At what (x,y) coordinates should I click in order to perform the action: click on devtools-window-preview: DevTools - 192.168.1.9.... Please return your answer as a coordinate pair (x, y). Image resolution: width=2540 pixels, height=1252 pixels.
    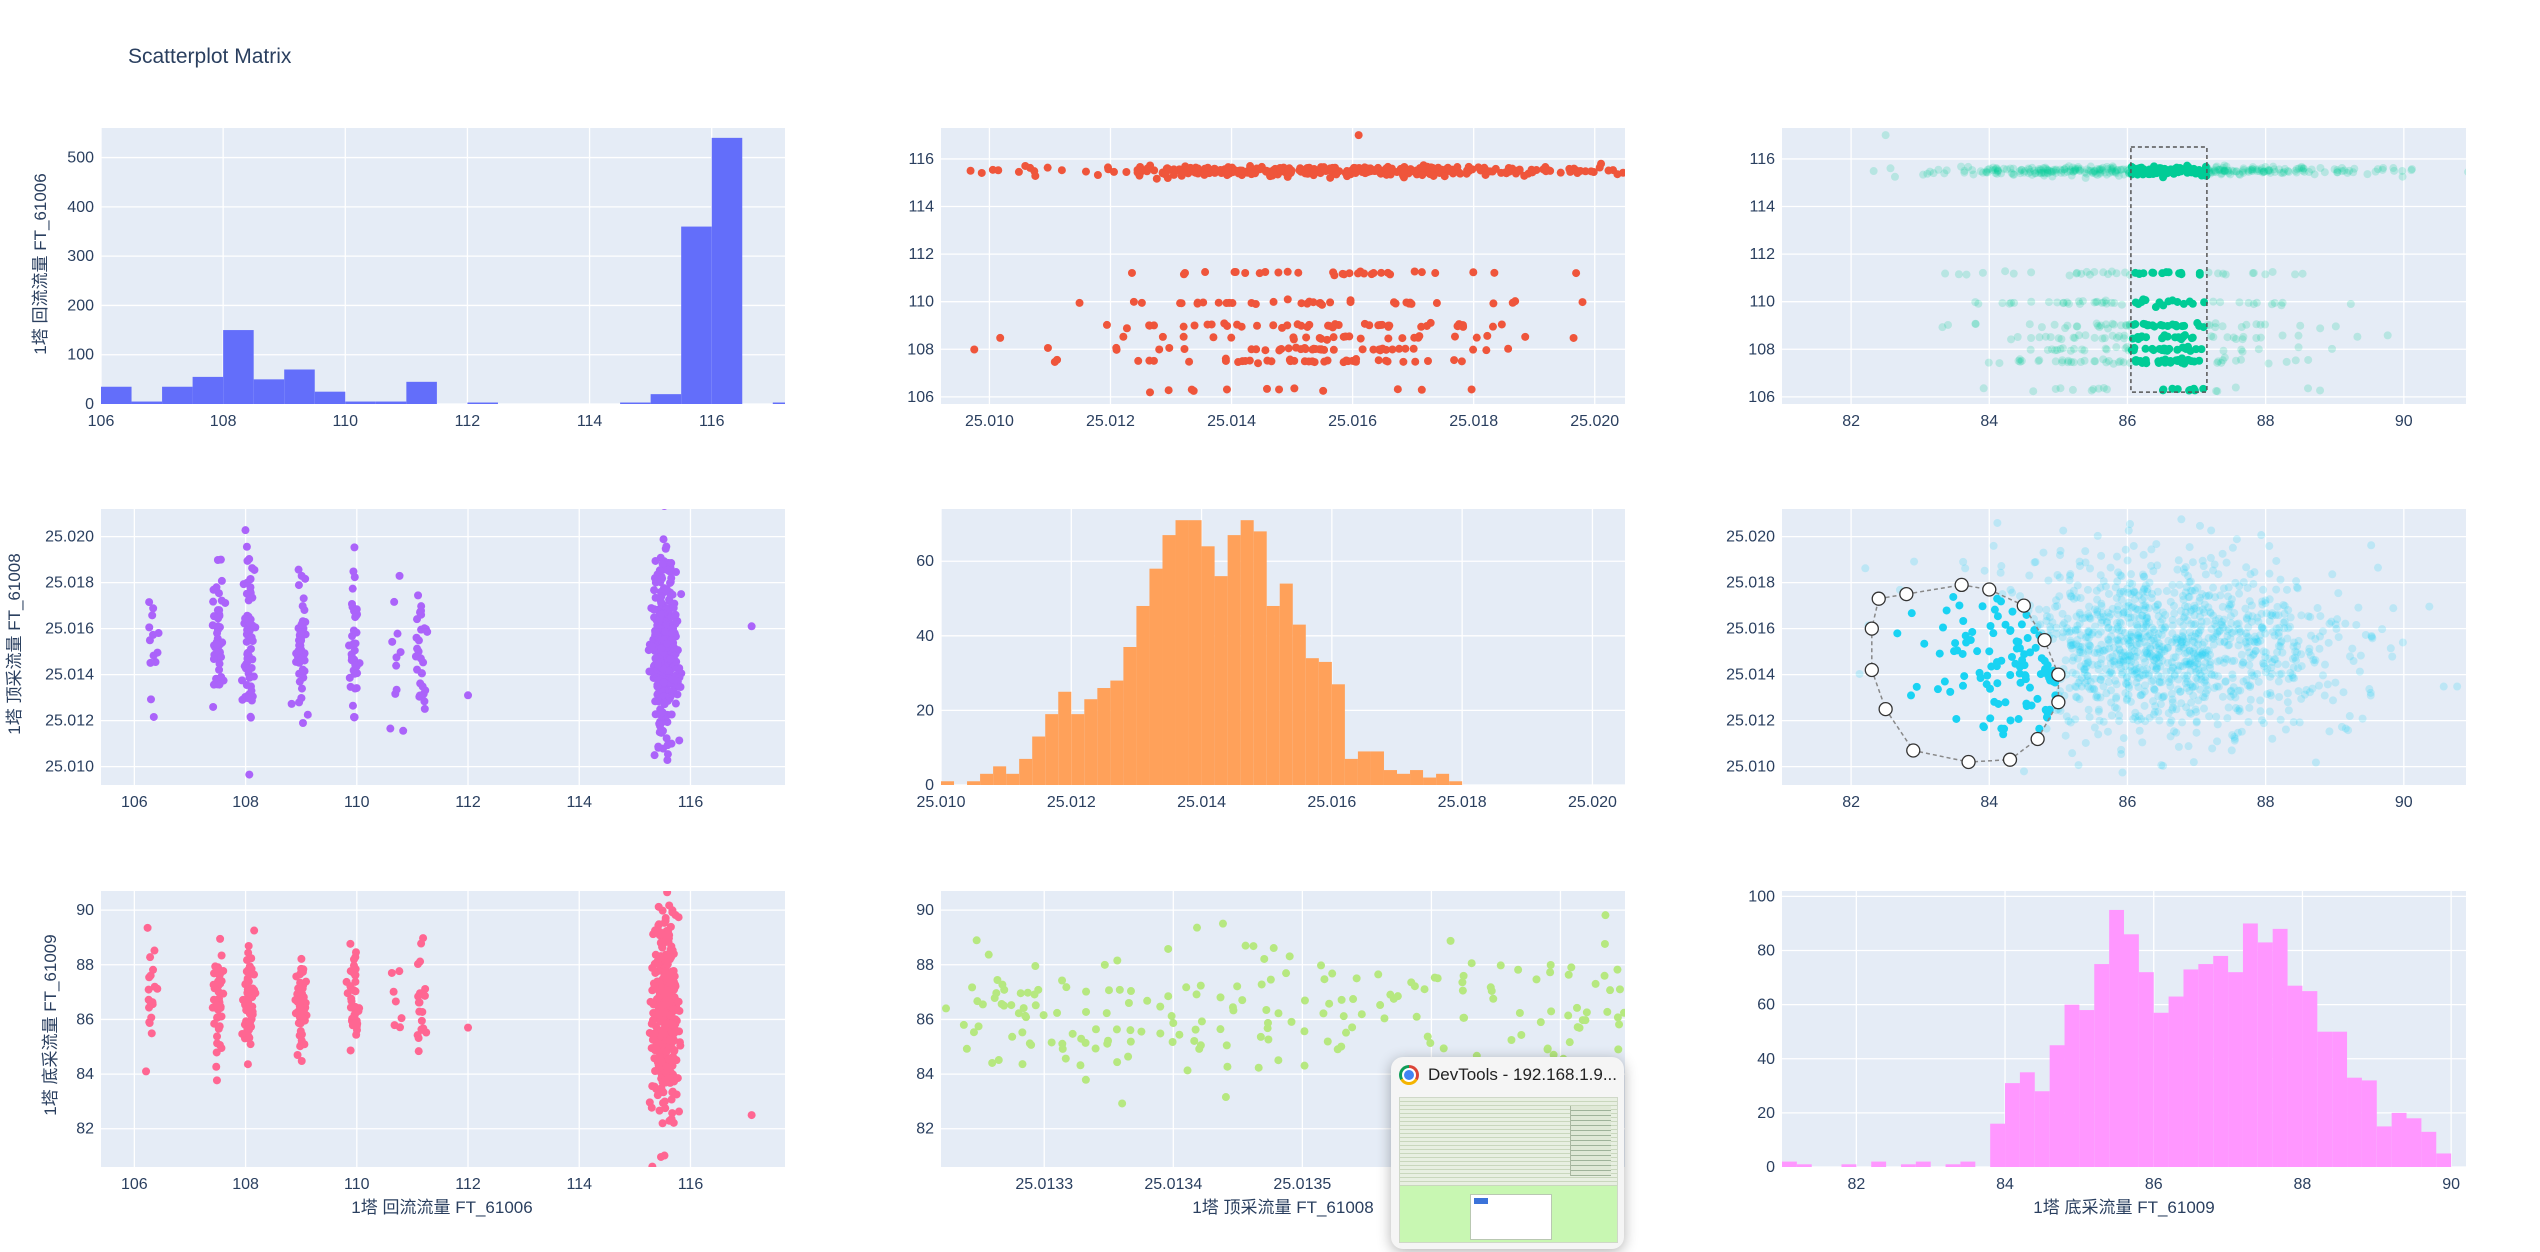
    Looking at the image, I should click on (1507, 1153).